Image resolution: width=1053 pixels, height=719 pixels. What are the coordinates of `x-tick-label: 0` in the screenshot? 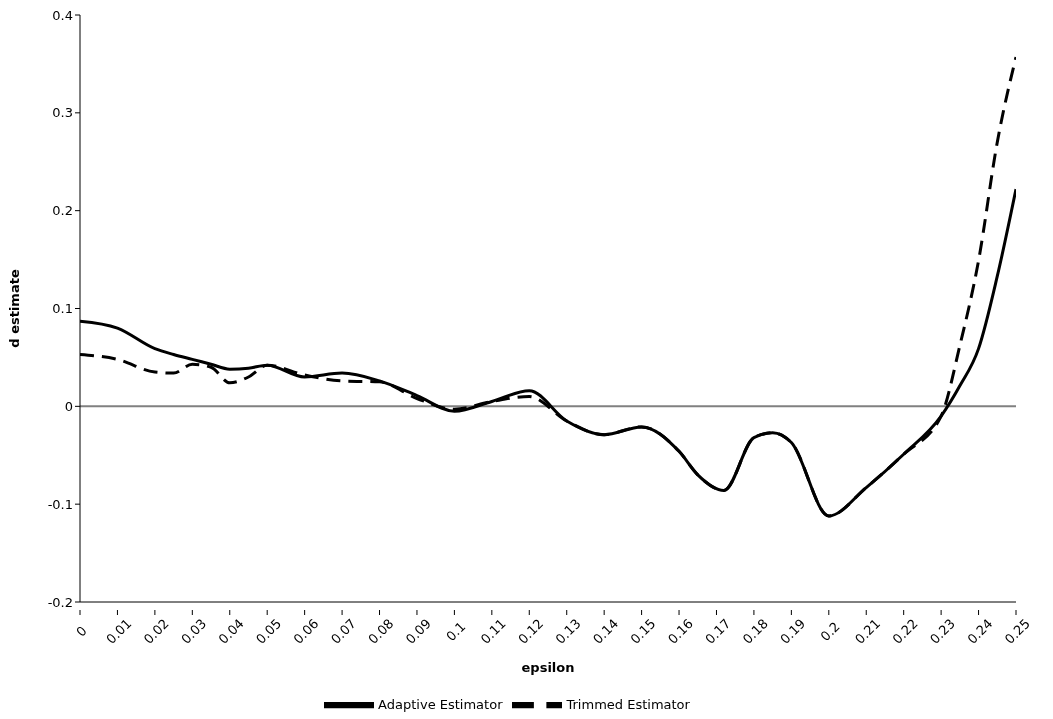 It's located at (81, 631).